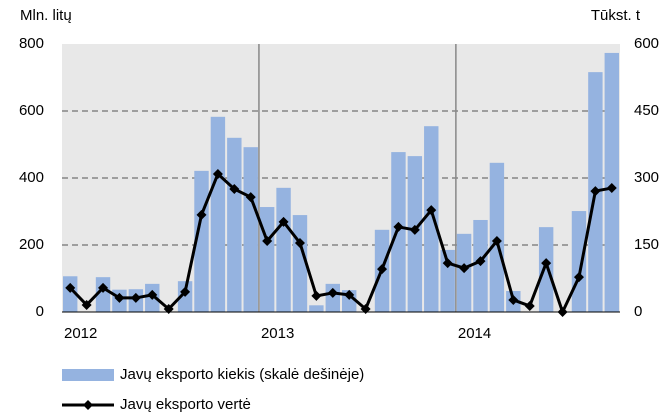 The height and width of the screenshot is (419, 669). I want to click on y-tick-label: 0, so click(40, 311).